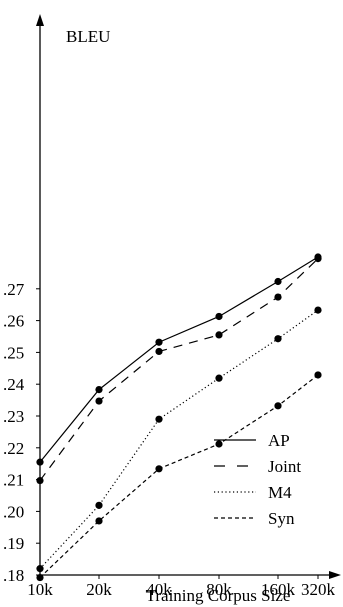  Describe the element at coordinates (13, 352) in the screenshot. I see `y-tick-label: .25` at that location.